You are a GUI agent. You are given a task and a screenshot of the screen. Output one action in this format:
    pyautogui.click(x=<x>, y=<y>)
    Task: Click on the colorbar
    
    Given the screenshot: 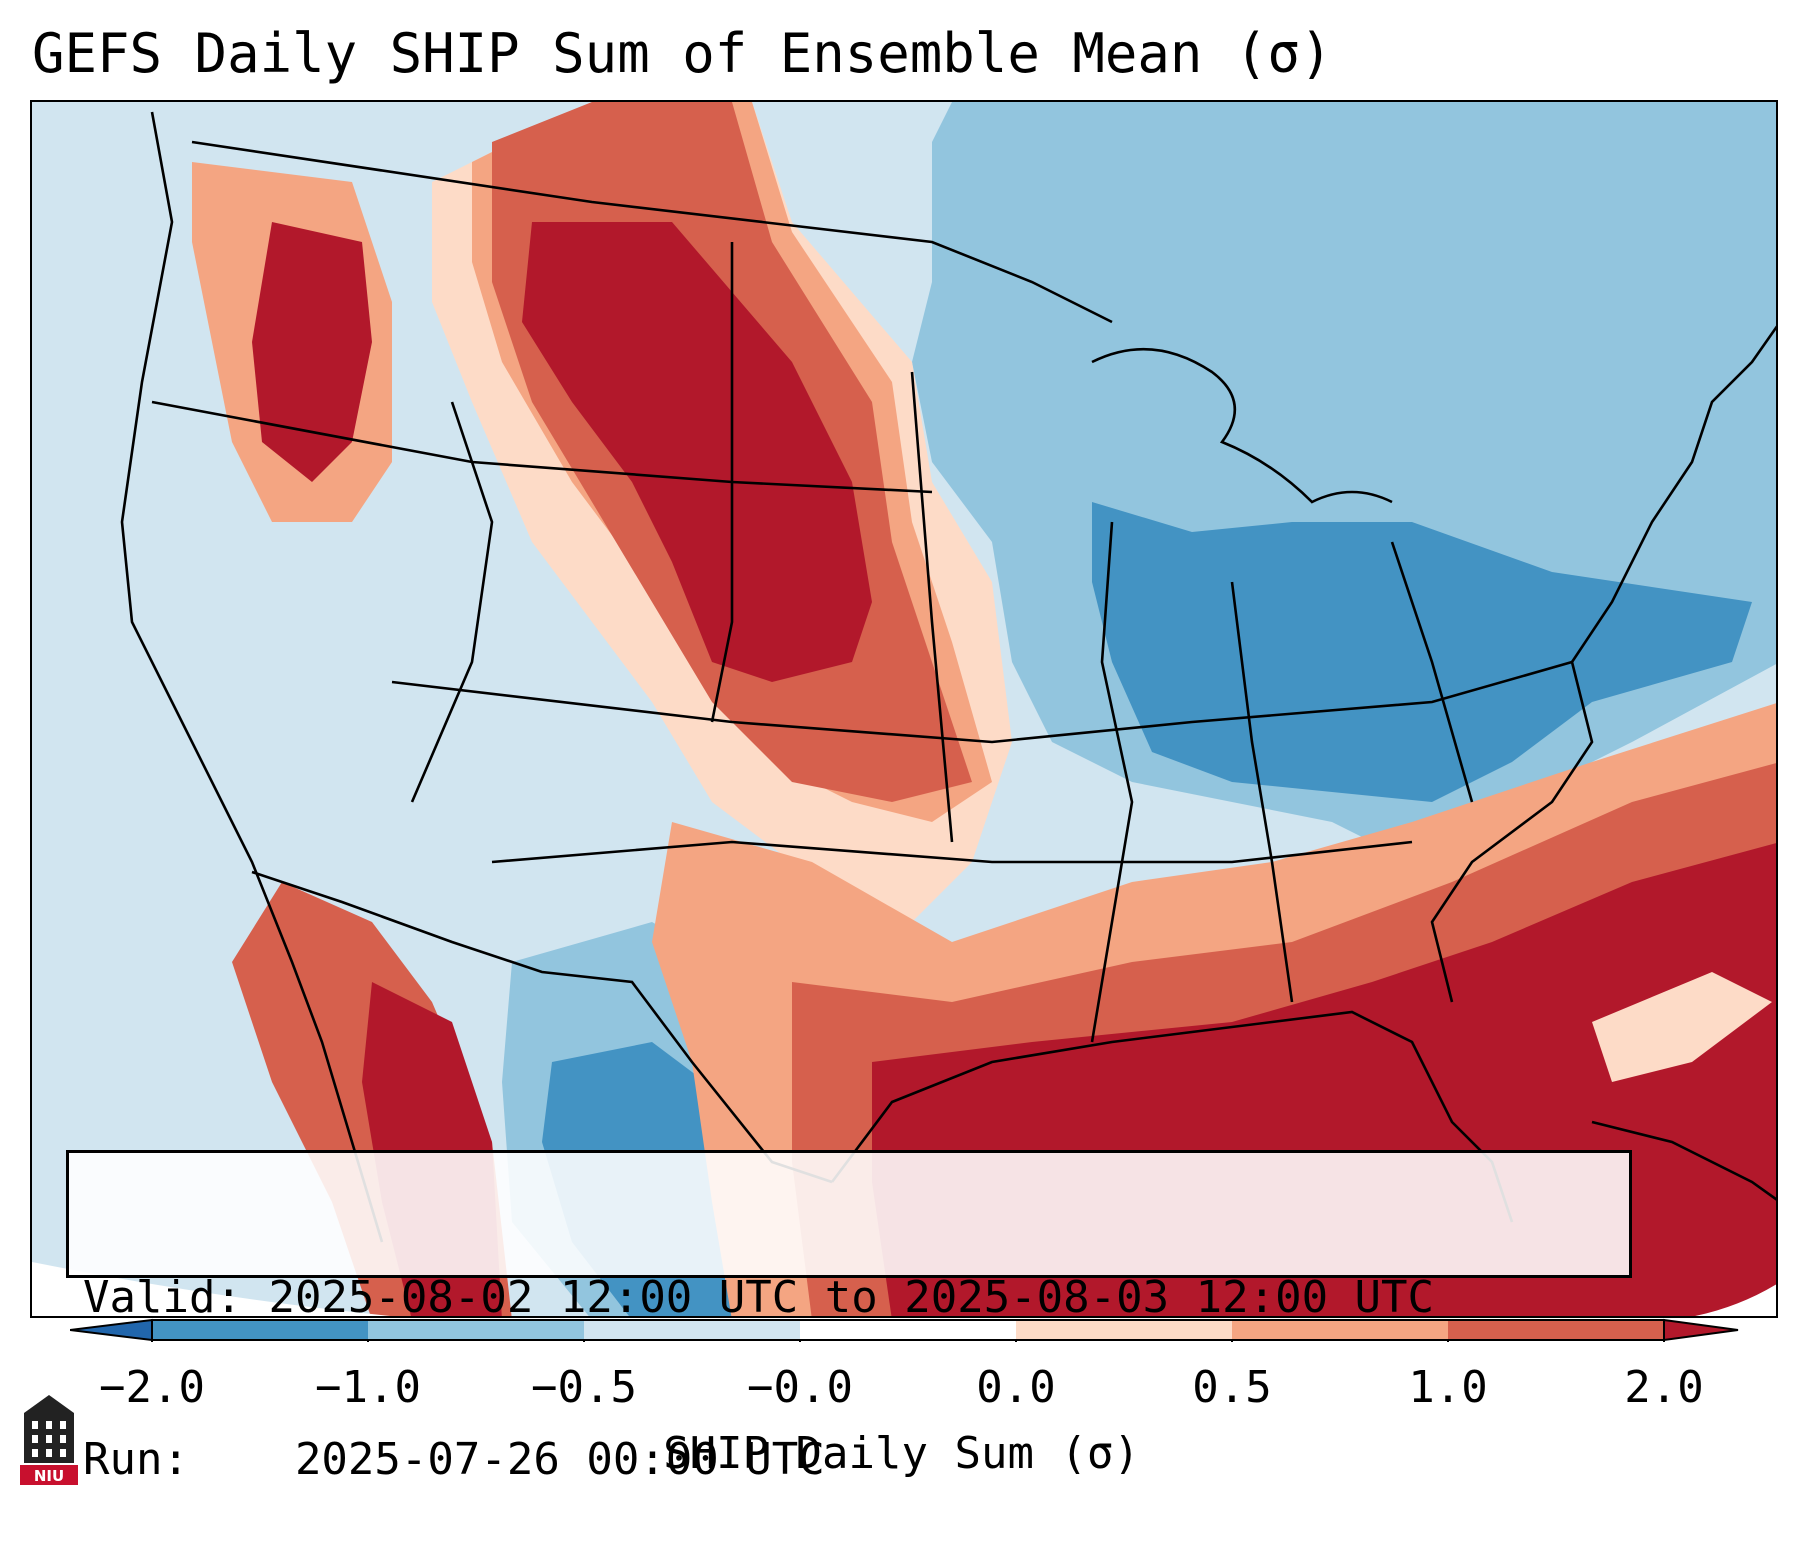 What is the action you would take?
    pyautogui.click(x=904, y=1330)
    